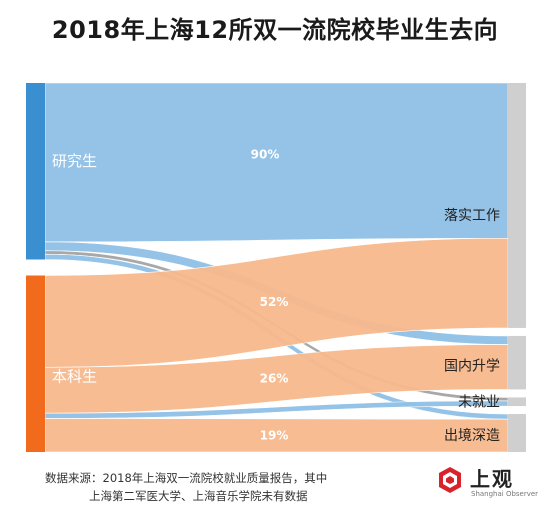  I want to click on target-bar-unemp, so click(517, 402).